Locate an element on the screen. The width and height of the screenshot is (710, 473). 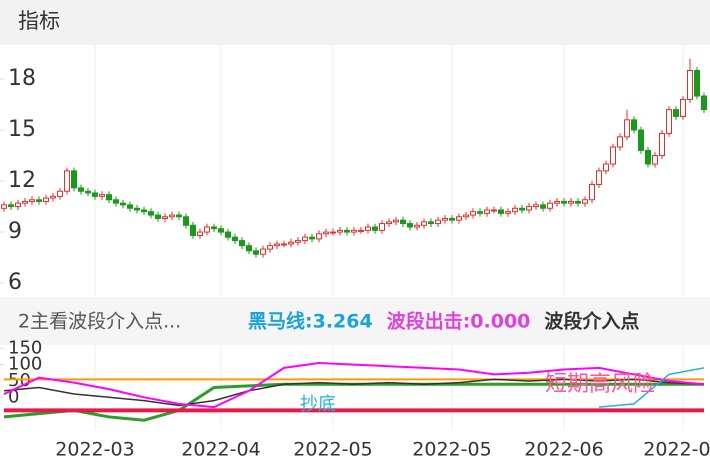
y-tick-label: 6 is located at coordinates (15, 282).